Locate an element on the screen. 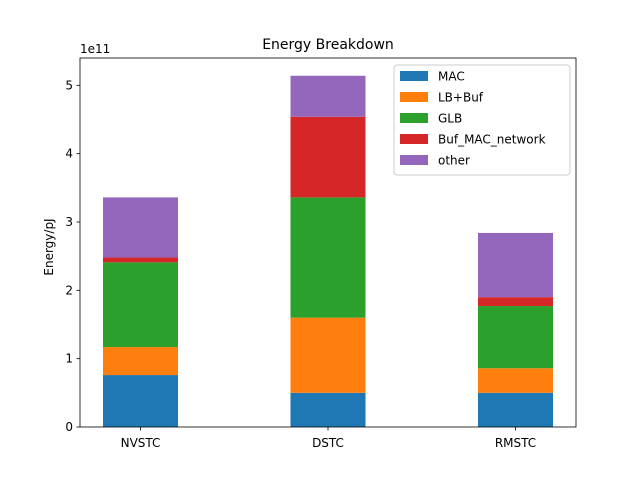 The image size is (640, 480). x-tick-label: DSTC is located at coordinates (328, 443).